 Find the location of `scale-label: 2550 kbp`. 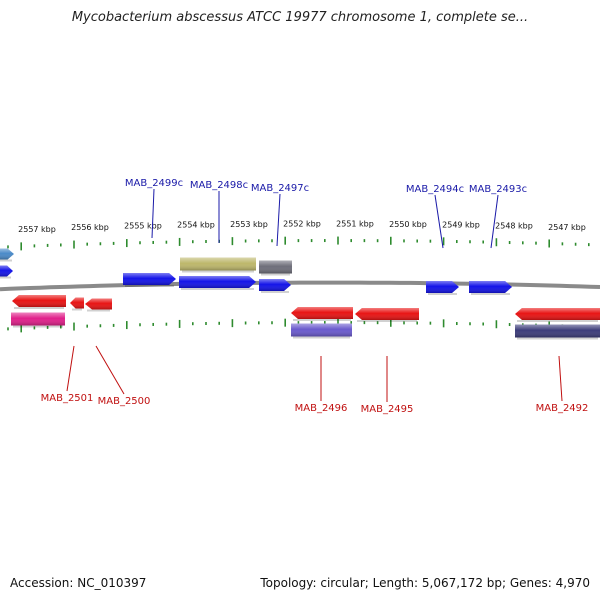

scale-label: 2550 kbp is located at coordinates (408, 224).